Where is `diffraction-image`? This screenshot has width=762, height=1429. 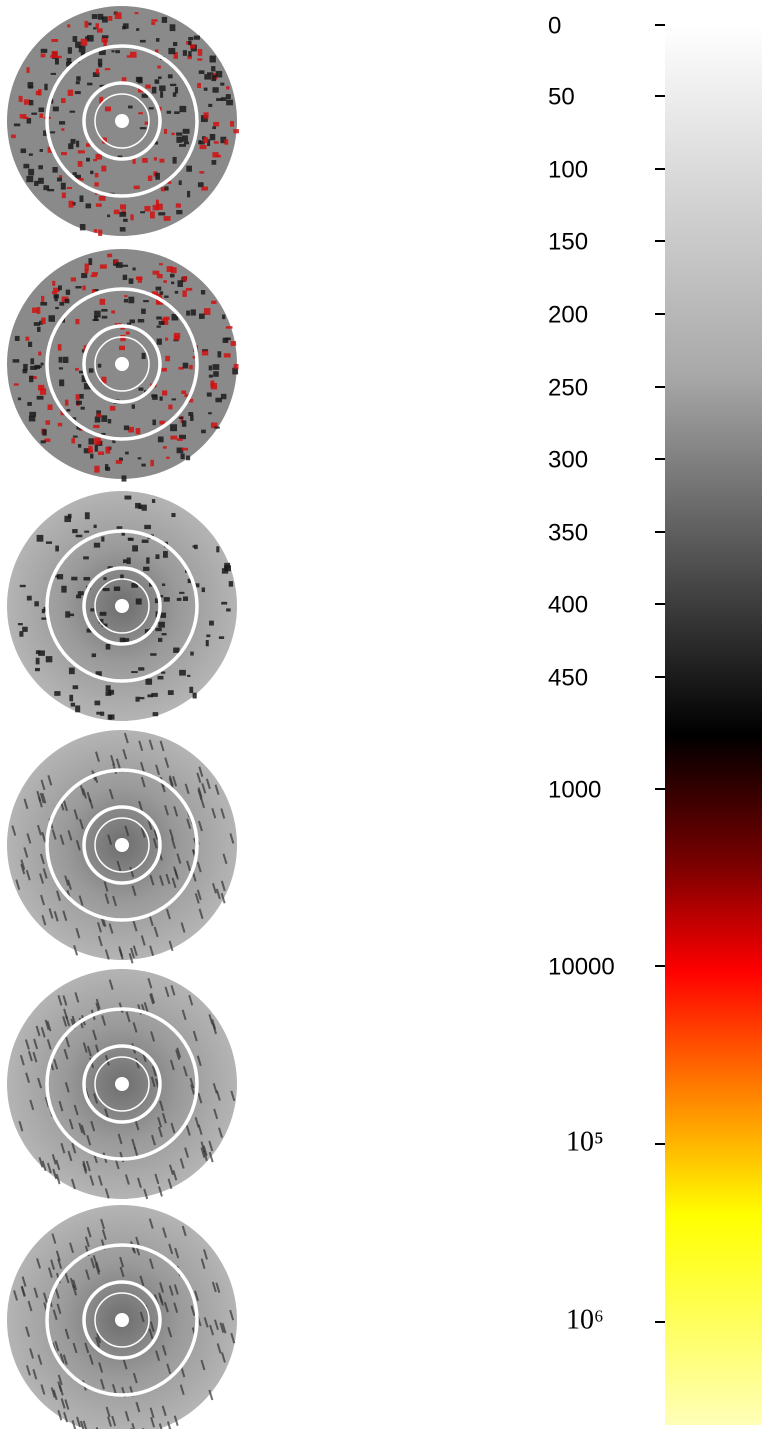
diffraction-image is located at coordinates (123, 365).